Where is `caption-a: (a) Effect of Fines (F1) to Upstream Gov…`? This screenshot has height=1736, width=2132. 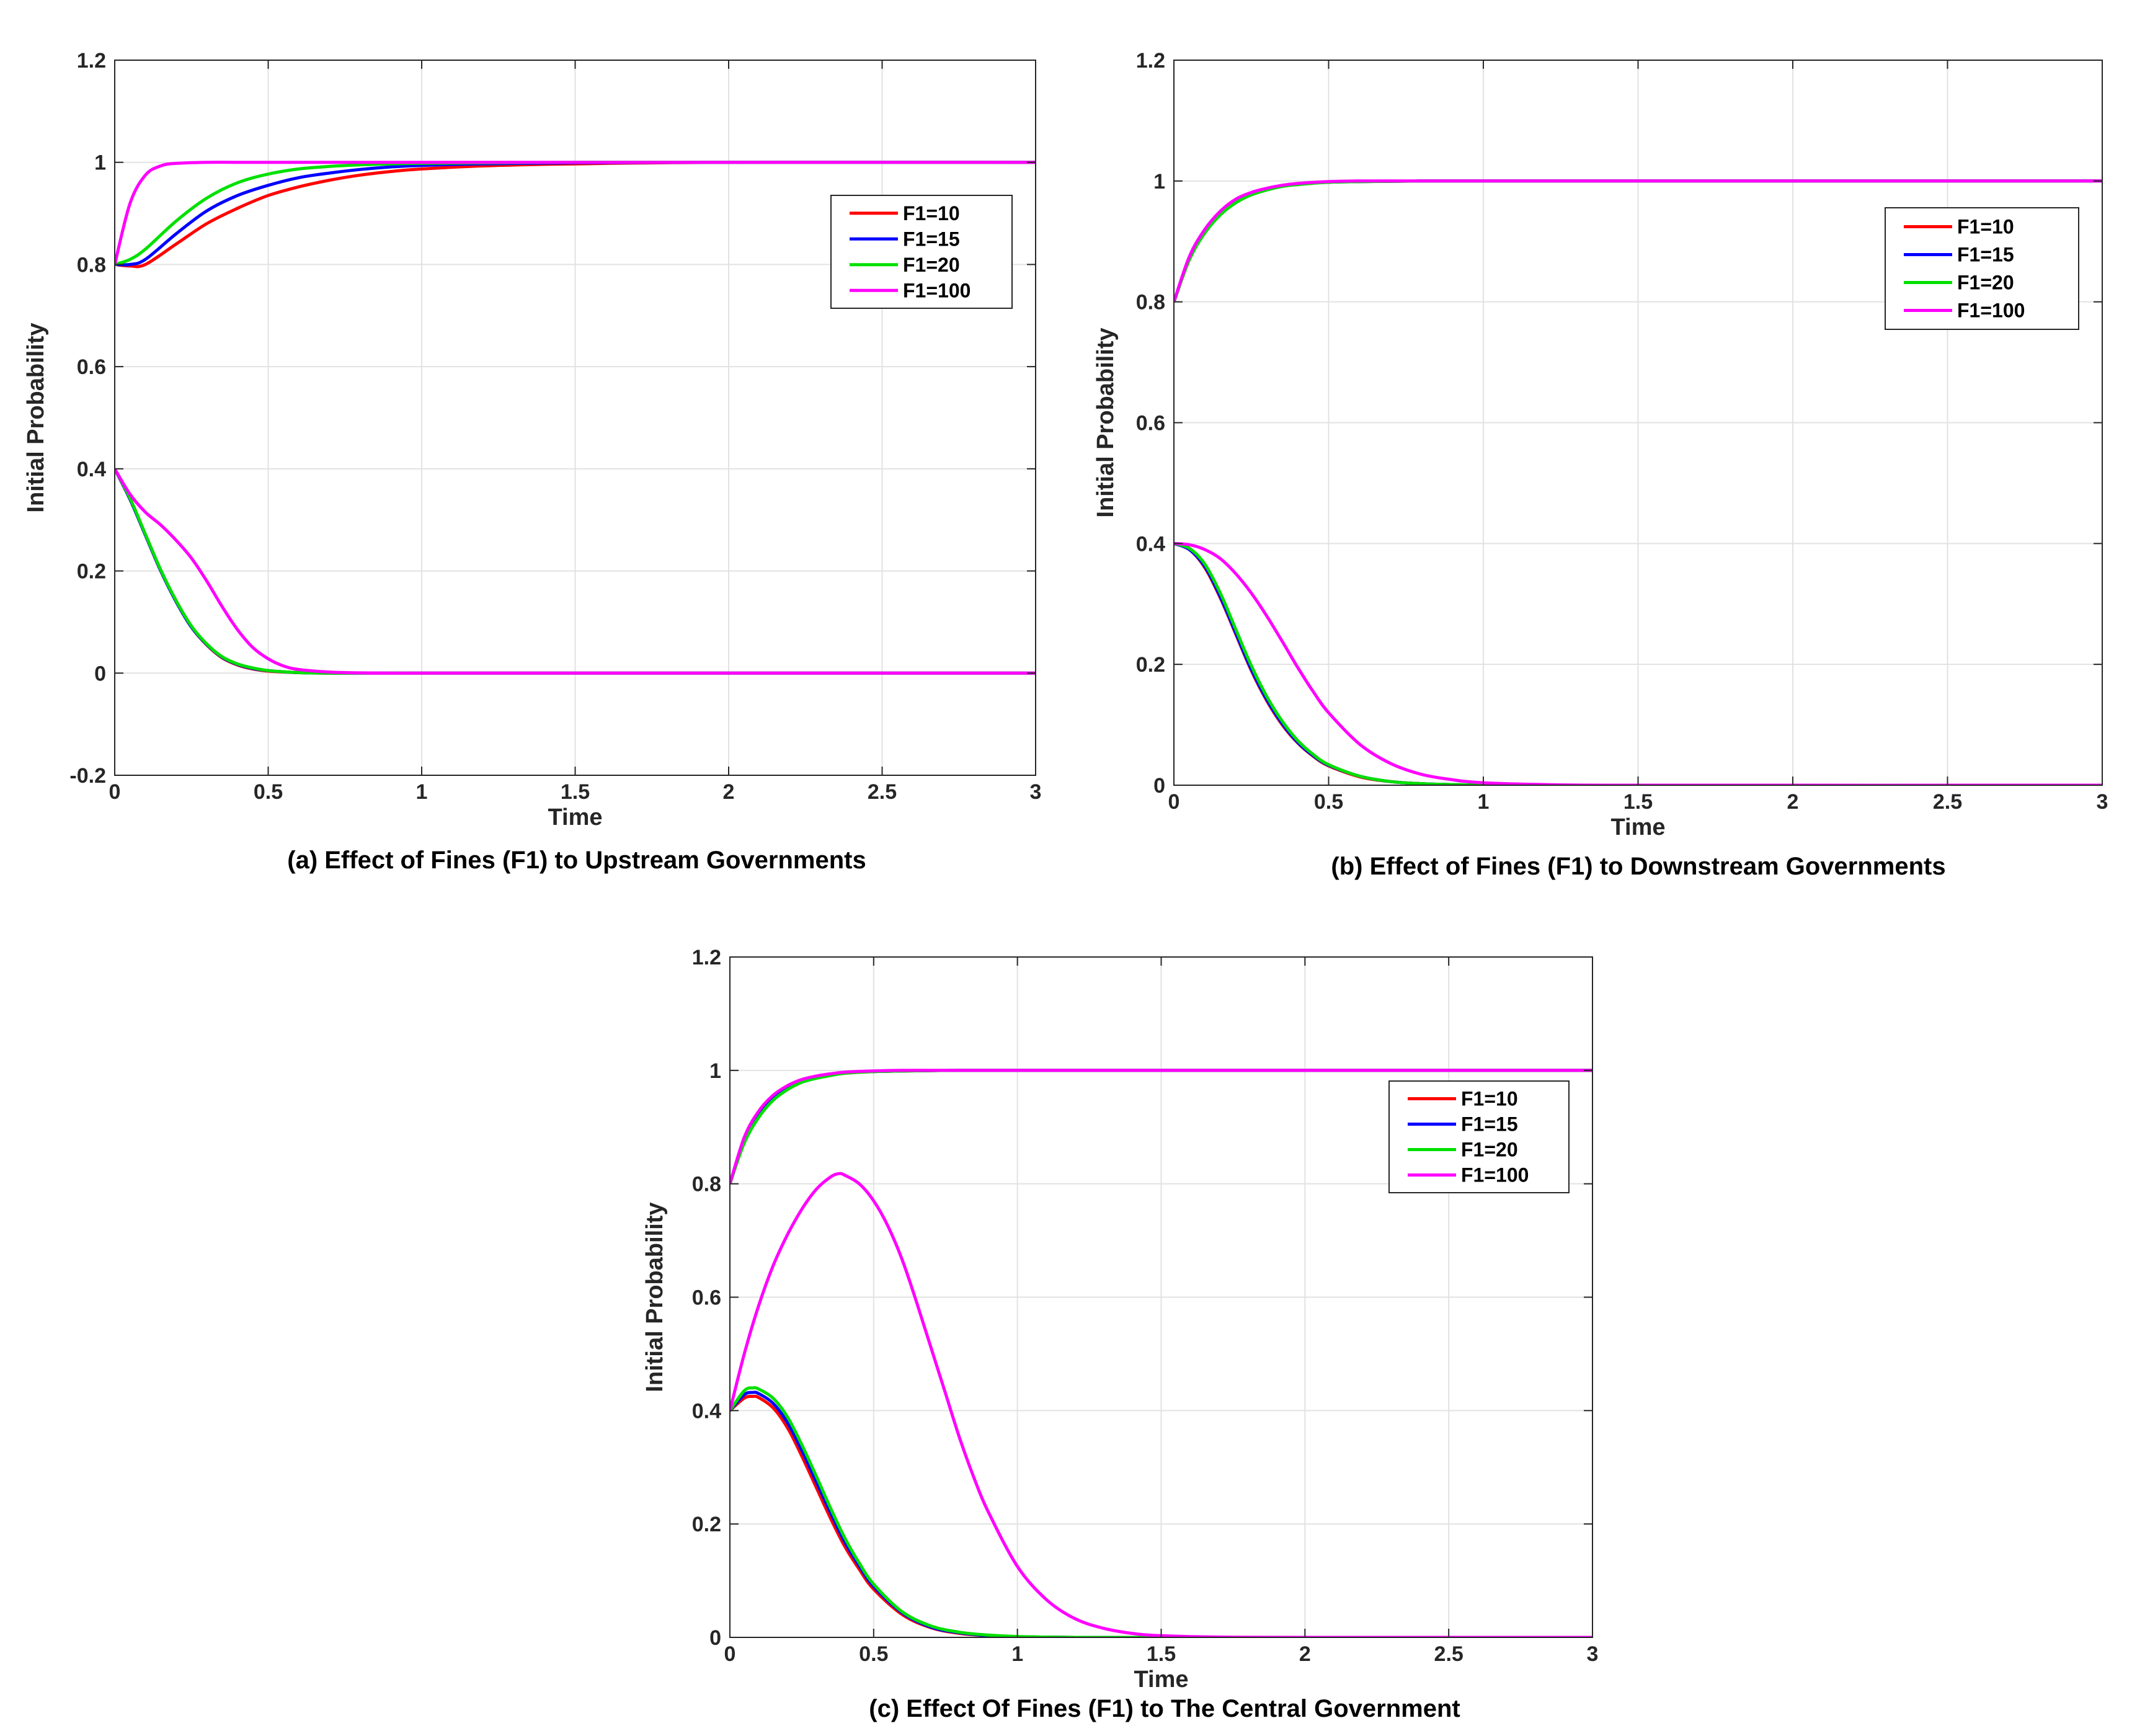
caption-a: (a) Effect of Fines (F1) to Upstream Gov… is located at coordinates (576, 860).